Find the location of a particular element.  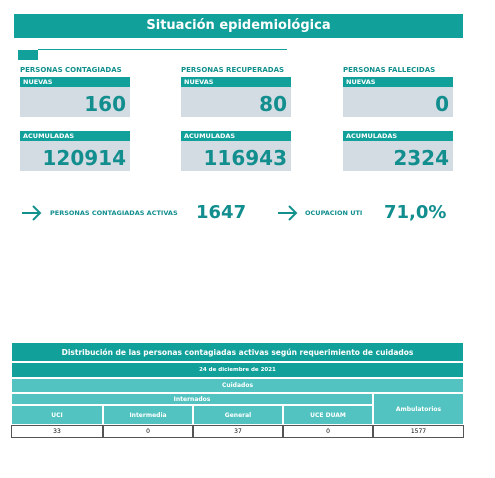

table-cell: 33 is located at coordinates (57, 431).